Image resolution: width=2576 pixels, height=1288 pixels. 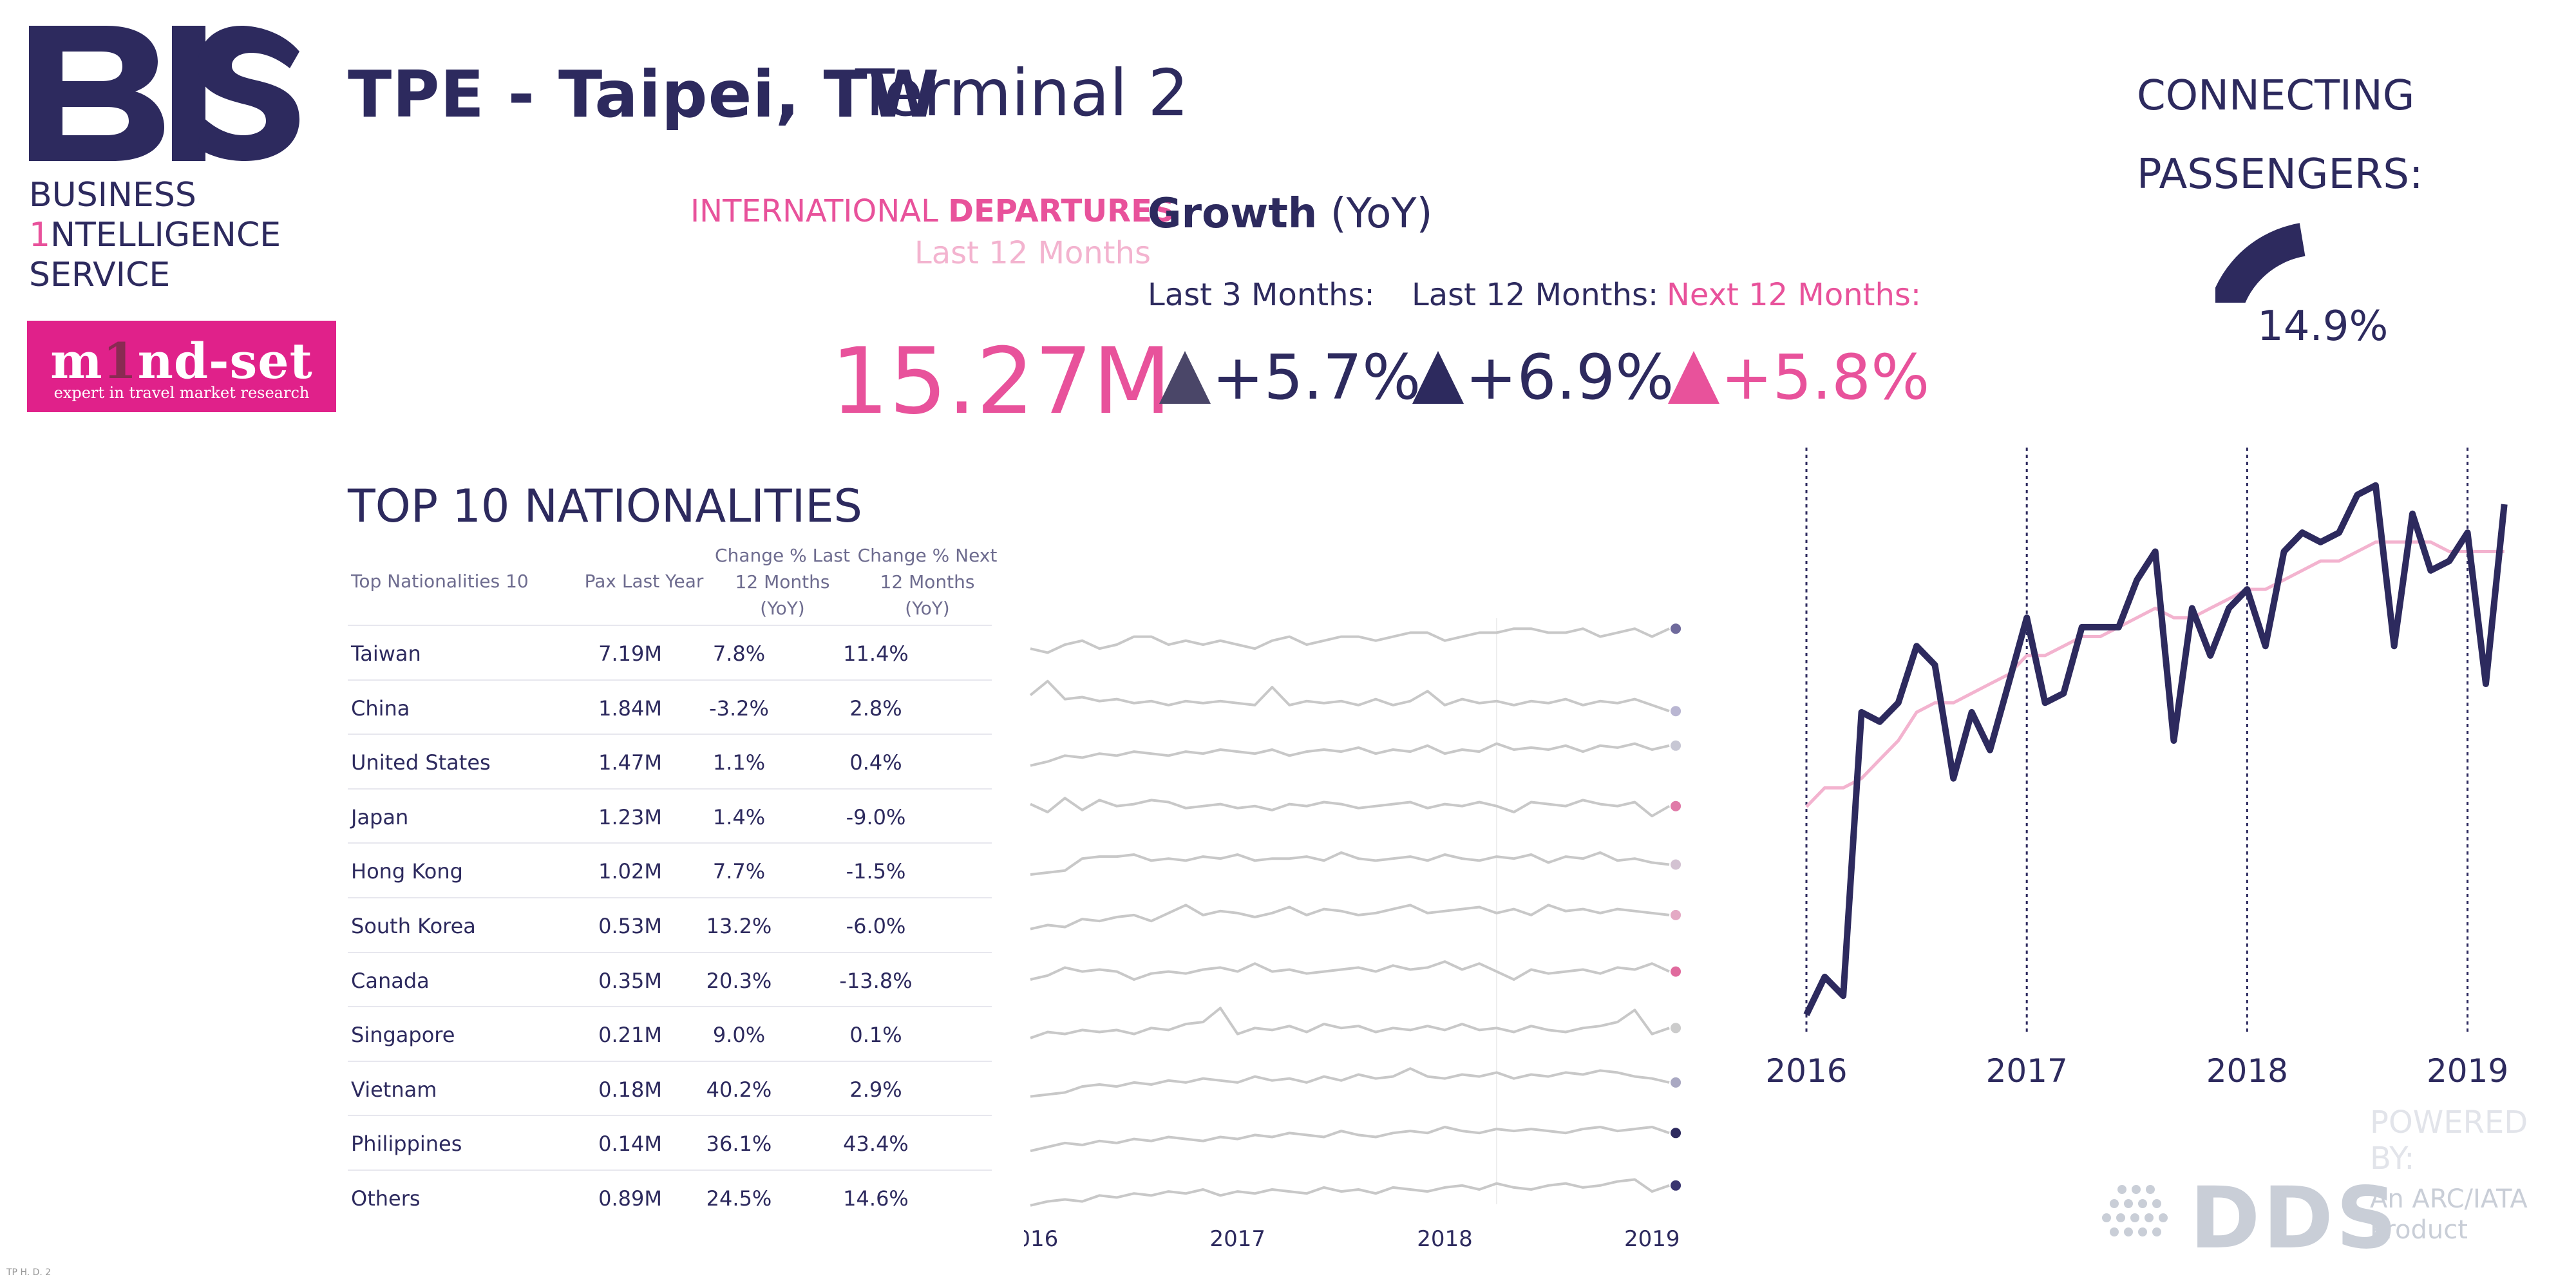 What do you see at coordinates (630, 926) in the screenshot?
I see `pax-last-year: 0.53M` at bounding box center [630, 926].